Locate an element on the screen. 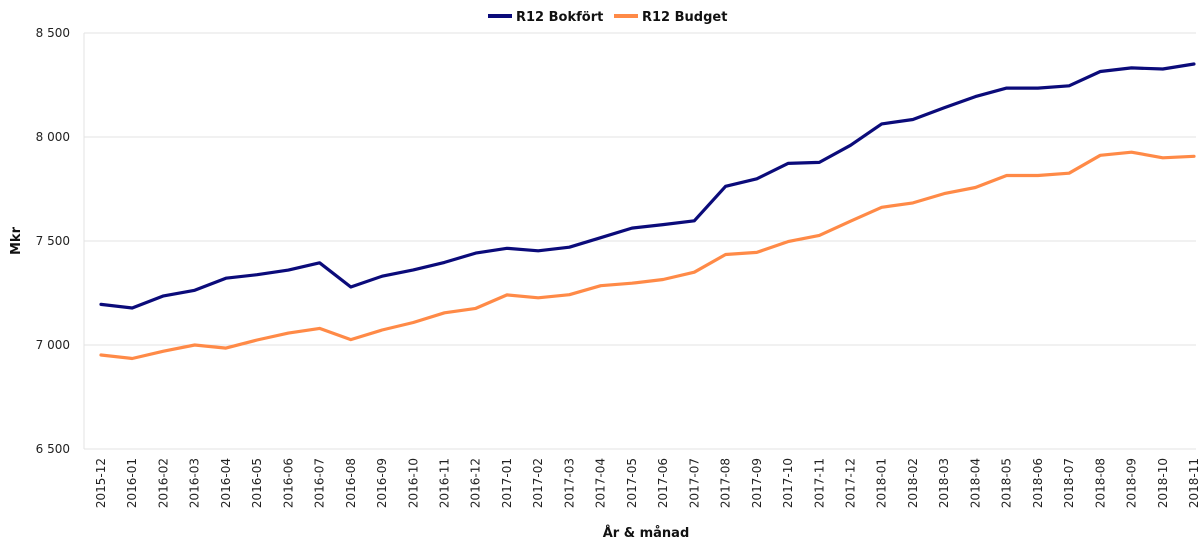 The image size is (1200, 539). x-tick-label: 2016-06 is located at coordinates (288, 483).